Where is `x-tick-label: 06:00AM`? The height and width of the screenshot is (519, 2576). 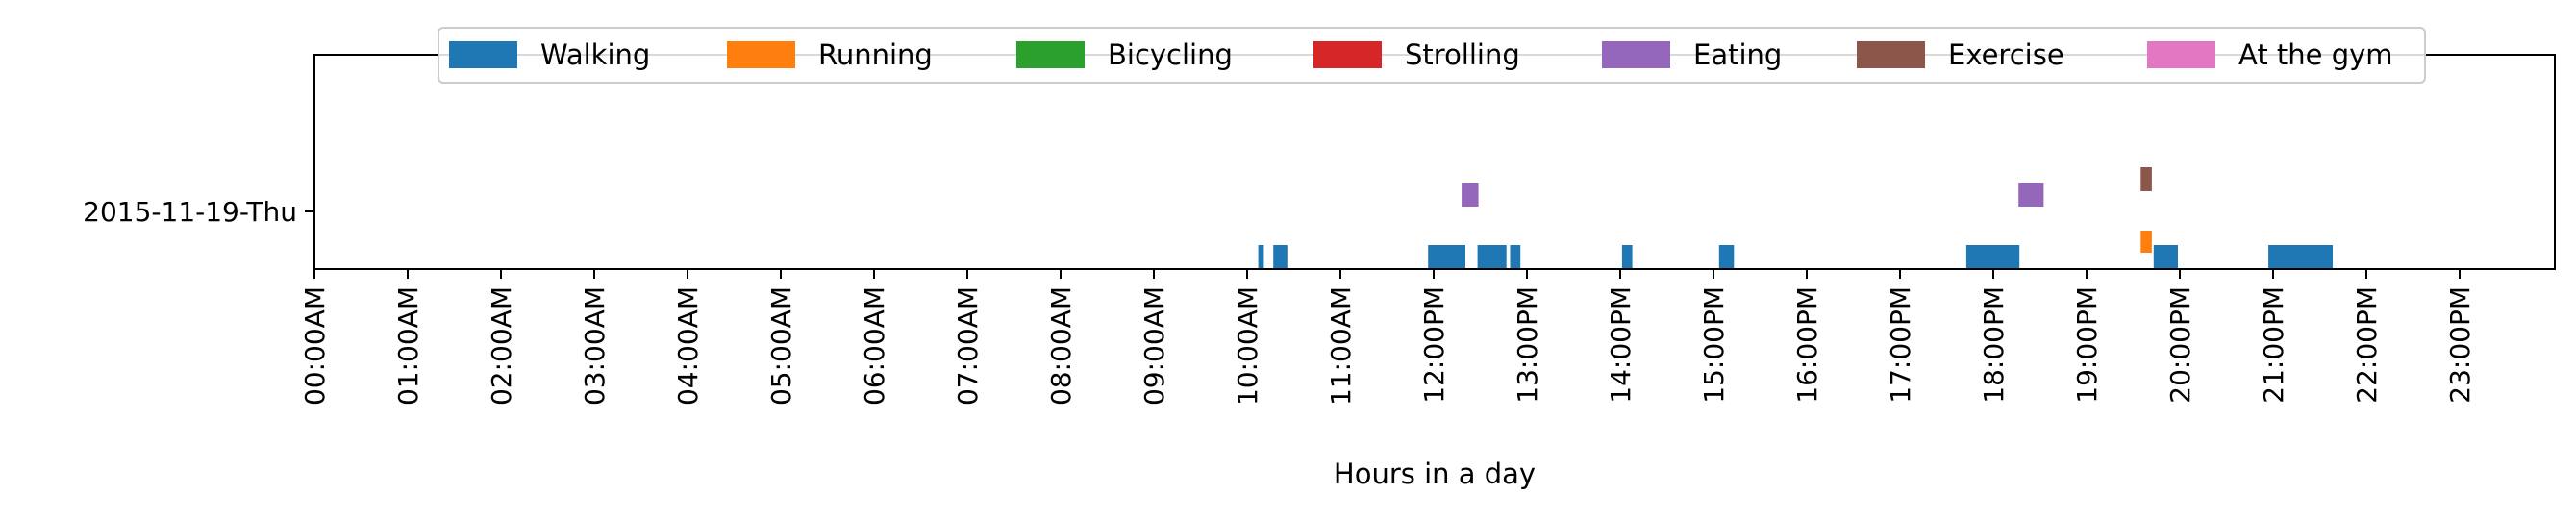
x-tick-label: 06:00AM is located at coordinates (874, 346).